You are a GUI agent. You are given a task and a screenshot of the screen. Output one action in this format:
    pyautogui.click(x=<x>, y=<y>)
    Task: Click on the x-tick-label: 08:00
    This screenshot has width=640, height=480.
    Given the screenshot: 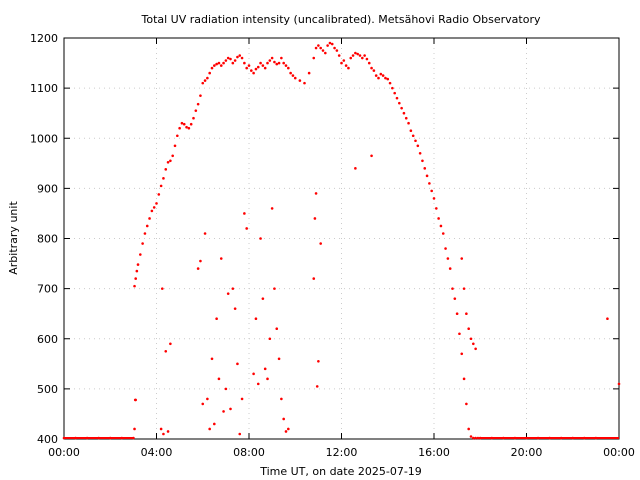 What is the action you would take?
    pyautogui.click(x=249, y=452)
    